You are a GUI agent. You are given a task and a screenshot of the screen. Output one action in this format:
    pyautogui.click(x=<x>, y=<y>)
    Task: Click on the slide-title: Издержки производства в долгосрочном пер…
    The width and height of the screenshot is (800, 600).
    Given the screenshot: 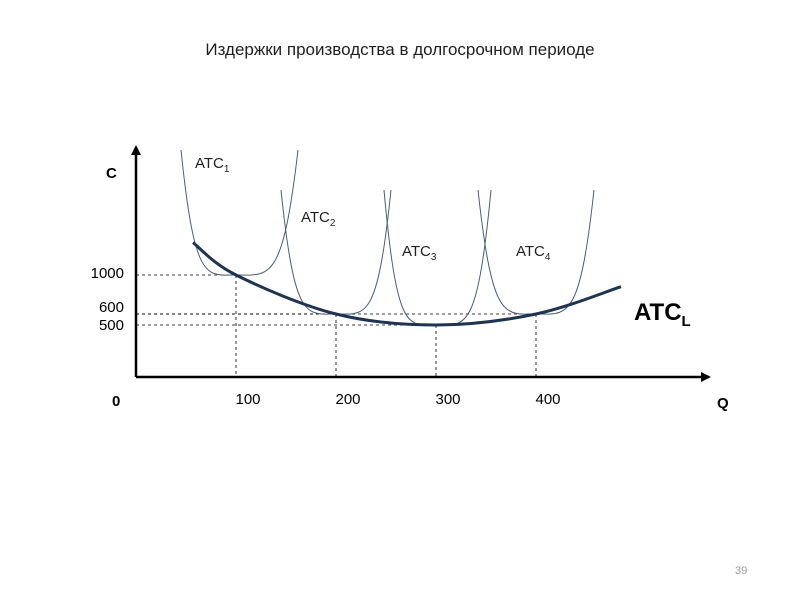 What is the action you would take?
    pyautogui.click(x=400, y=49)
    